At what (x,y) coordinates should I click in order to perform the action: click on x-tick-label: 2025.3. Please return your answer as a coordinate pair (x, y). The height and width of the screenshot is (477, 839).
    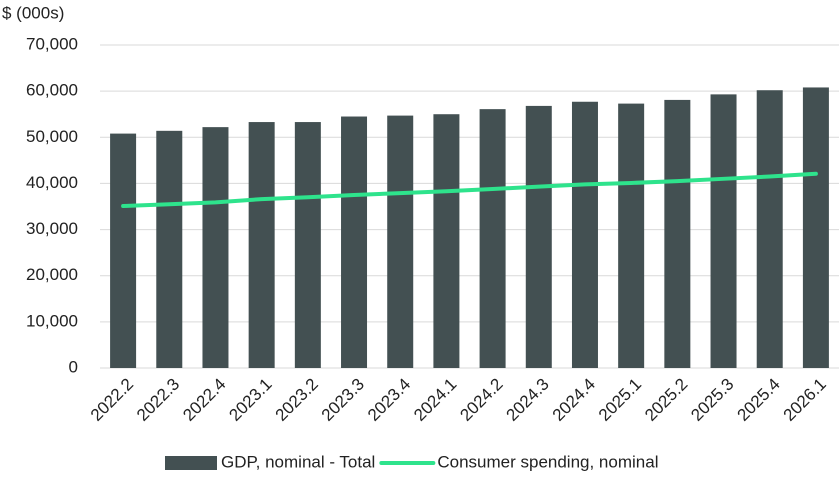
    Looking at the image, I should click on (712, 400).